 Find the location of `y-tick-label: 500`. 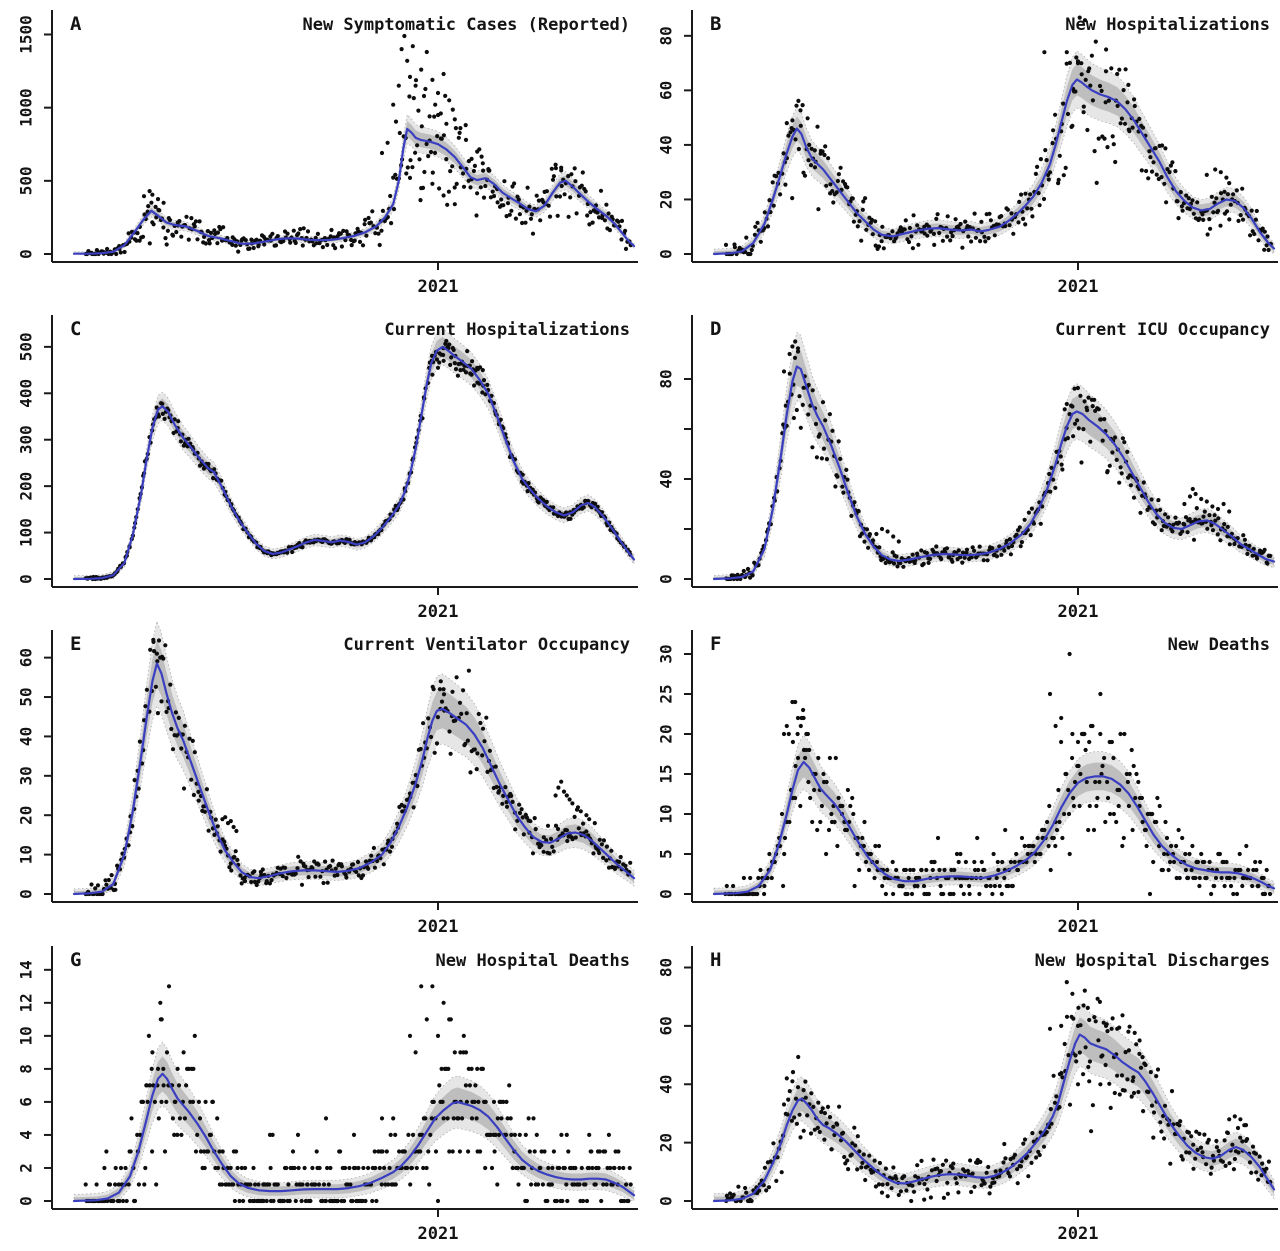

y-tick-label: 500 is located at coordinates (26, 346).